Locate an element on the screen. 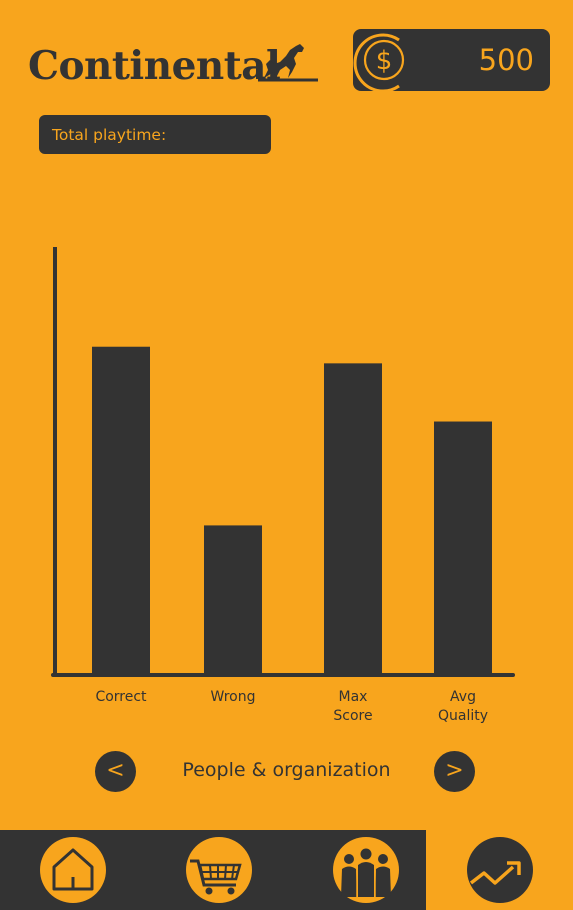 The image size is (573, 910). x-tick-label: Avg Quality is located at coordinates (463, 706).